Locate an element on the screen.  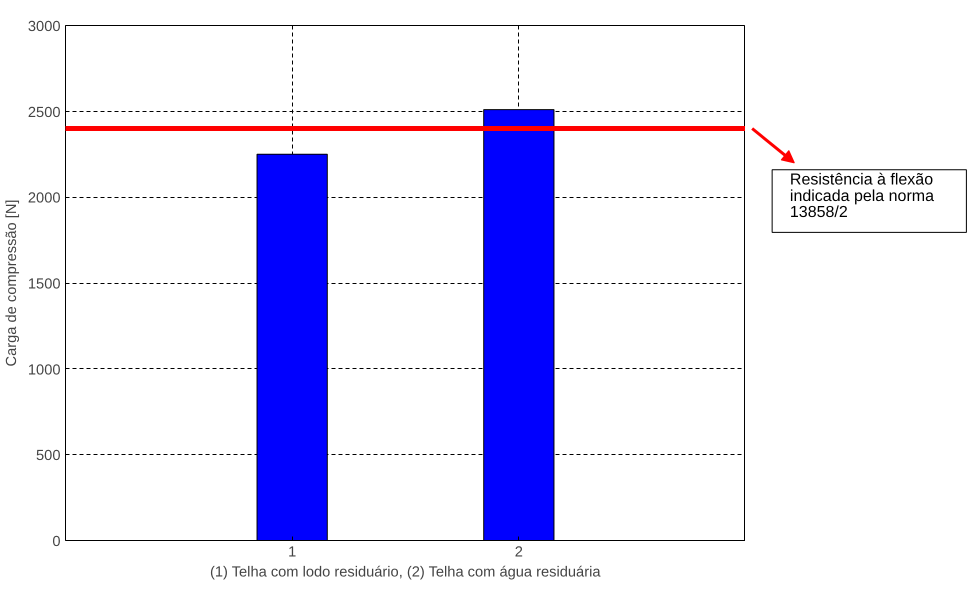
y-tick-label: 3000 is located at coordinates (44, 27).